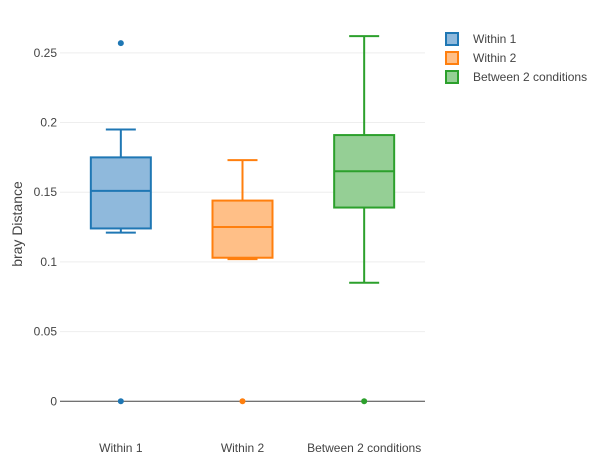 Image resolution: width=616 pixels, height=462 pixels. Describe the element at coordinates (530, 77) in the screenshot. I see `legend-label: Between 2 conditions` at that location.